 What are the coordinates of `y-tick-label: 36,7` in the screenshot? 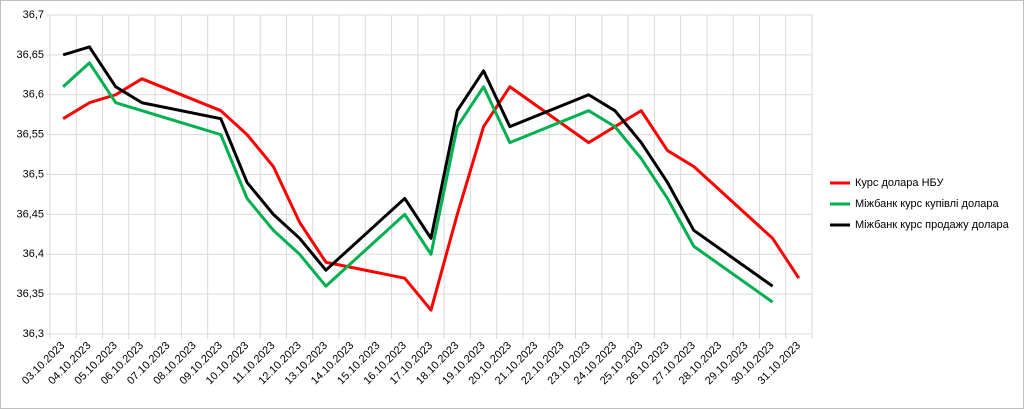 It's located at (33, 15).